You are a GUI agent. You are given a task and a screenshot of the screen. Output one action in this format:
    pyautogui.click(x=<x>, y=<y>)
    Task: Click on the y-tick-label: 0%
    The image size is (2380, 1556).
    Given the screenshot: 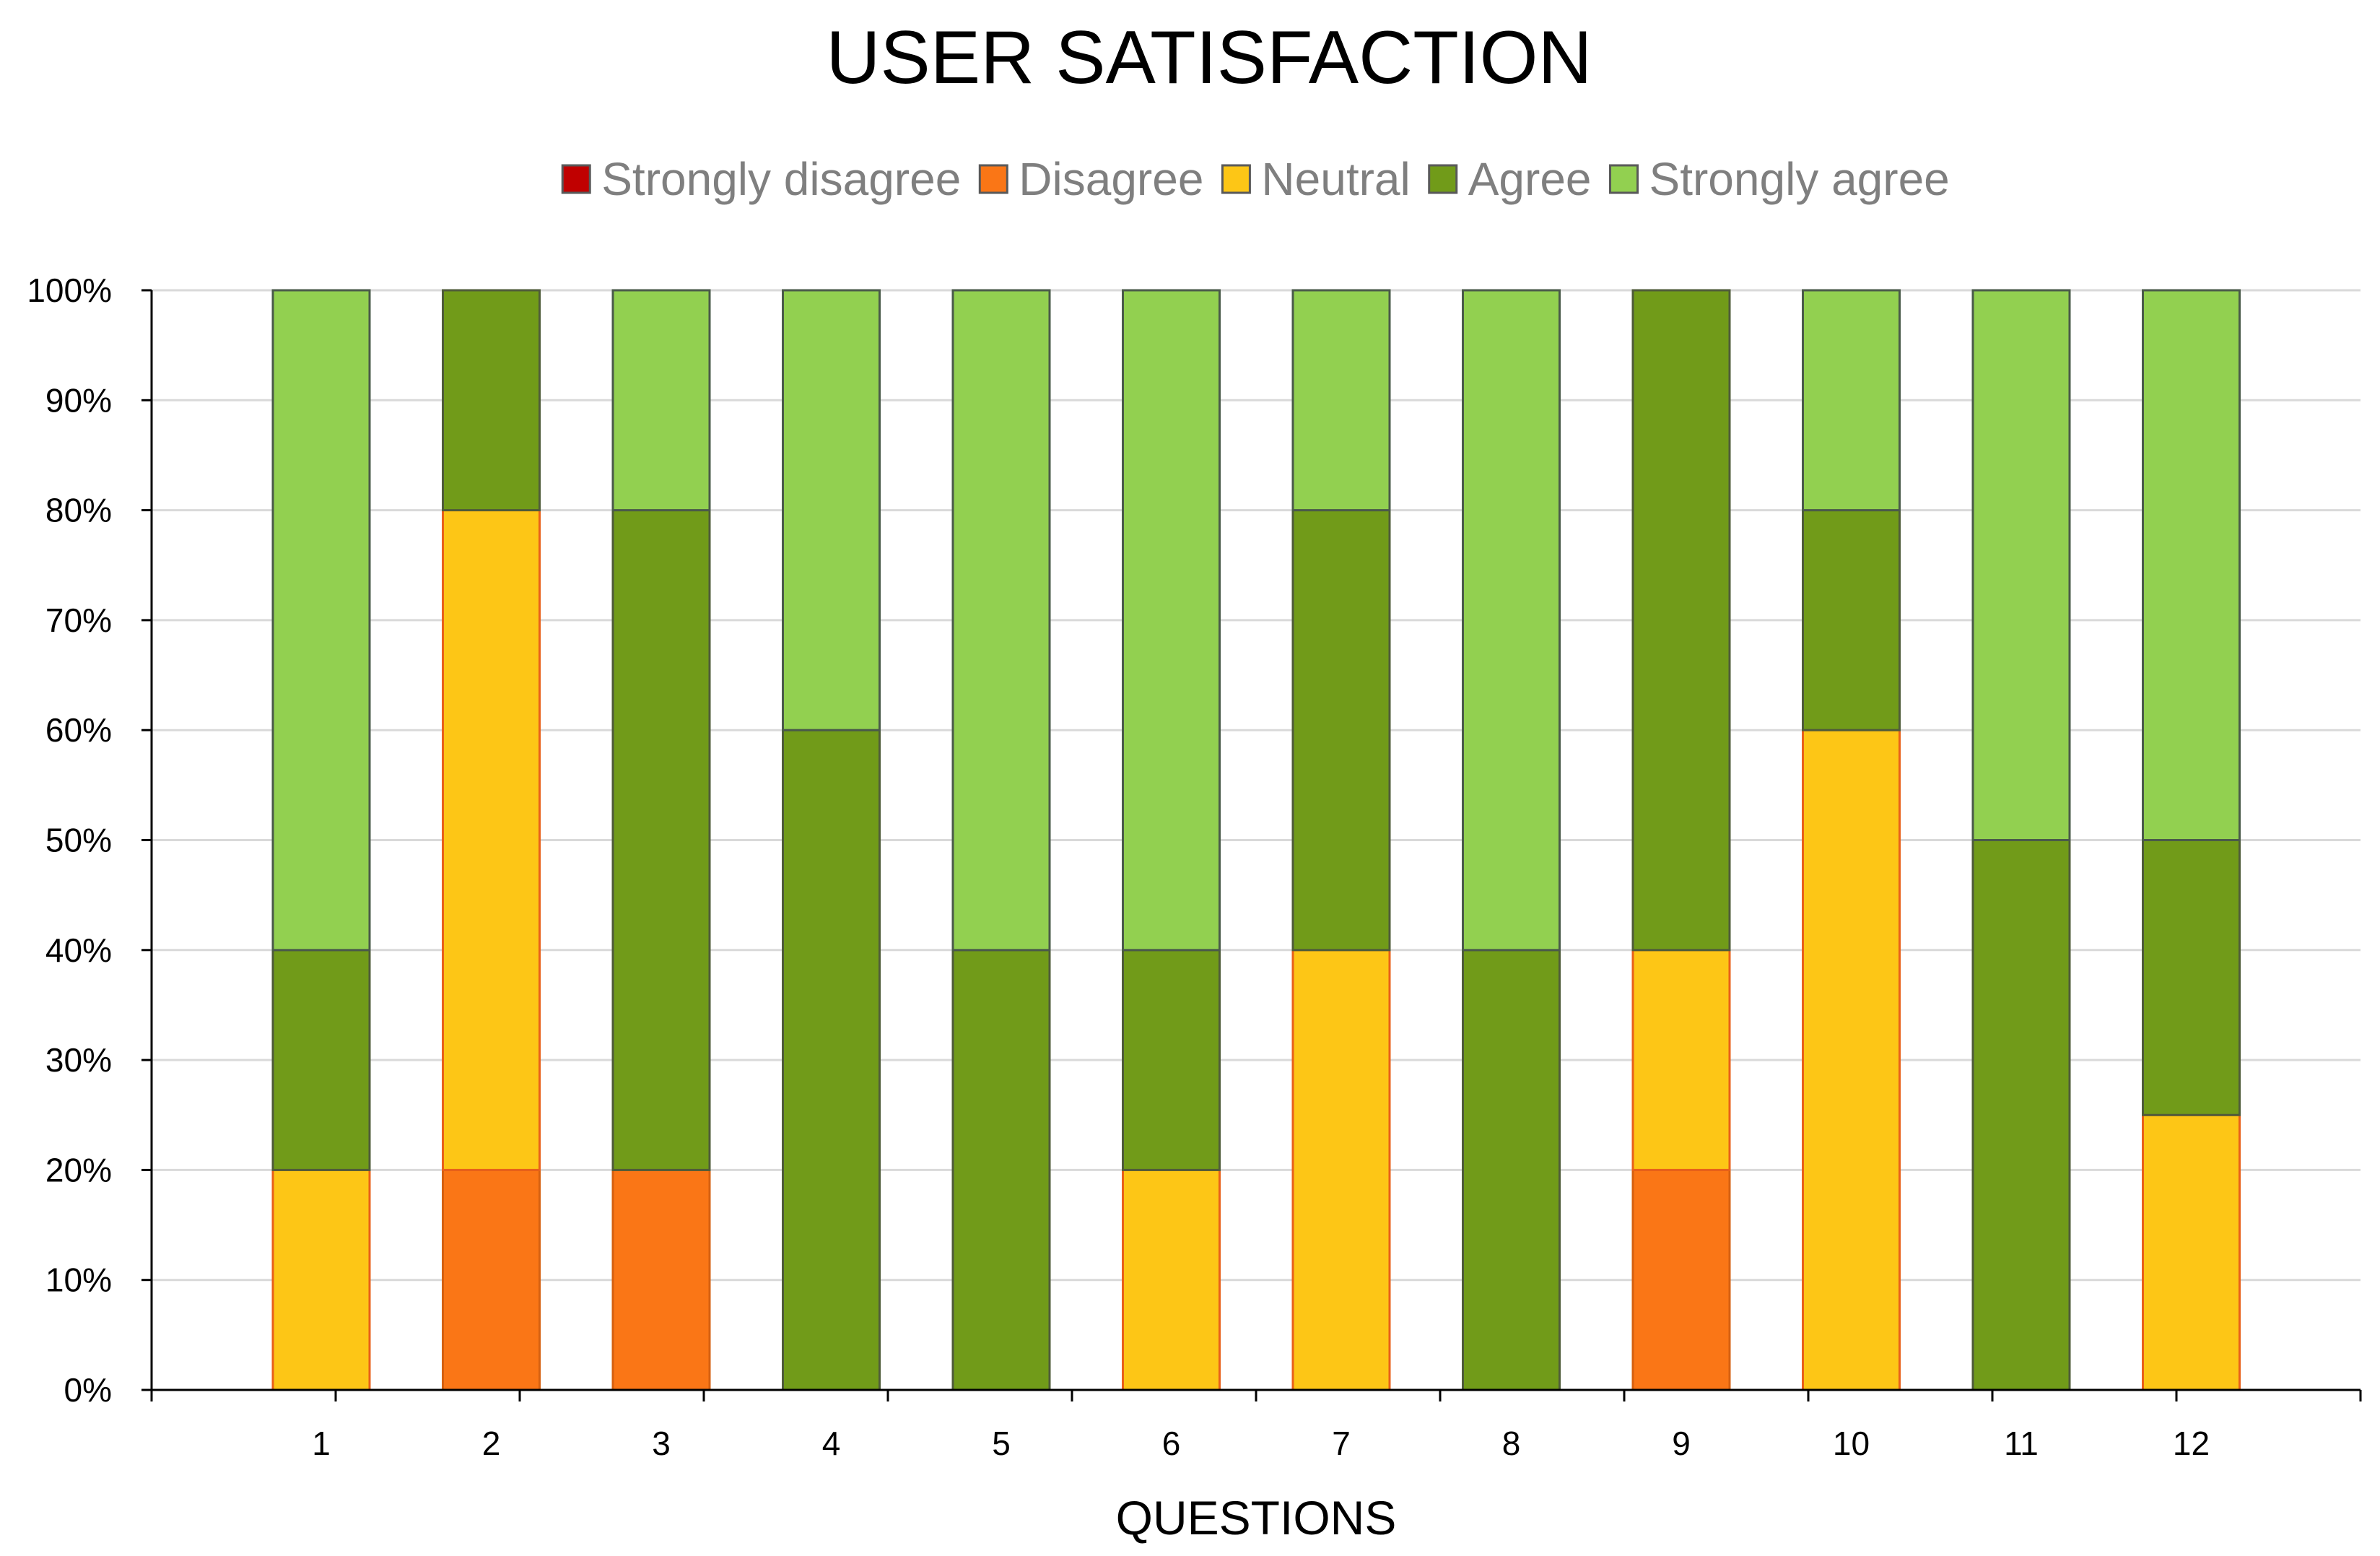 What is the action you would take?
    pyautogui.click(x=88, y=1390)
    